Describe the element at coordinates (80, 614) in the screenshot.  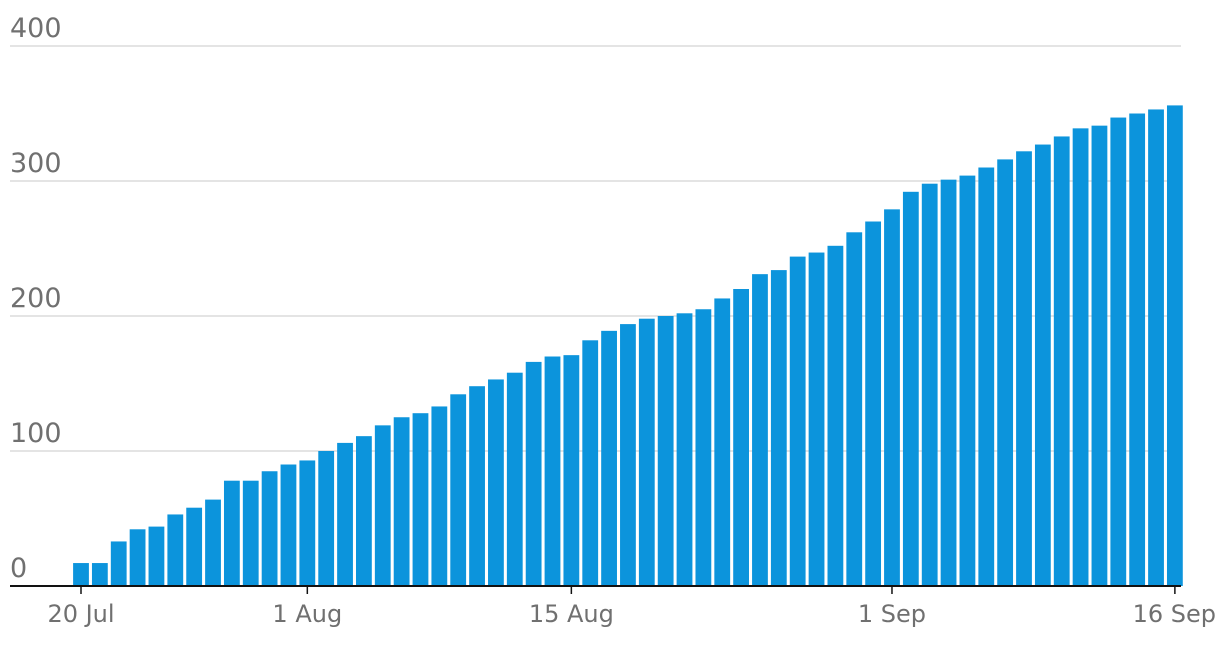
I see `x-tick-label: 20 Jul` at that location.